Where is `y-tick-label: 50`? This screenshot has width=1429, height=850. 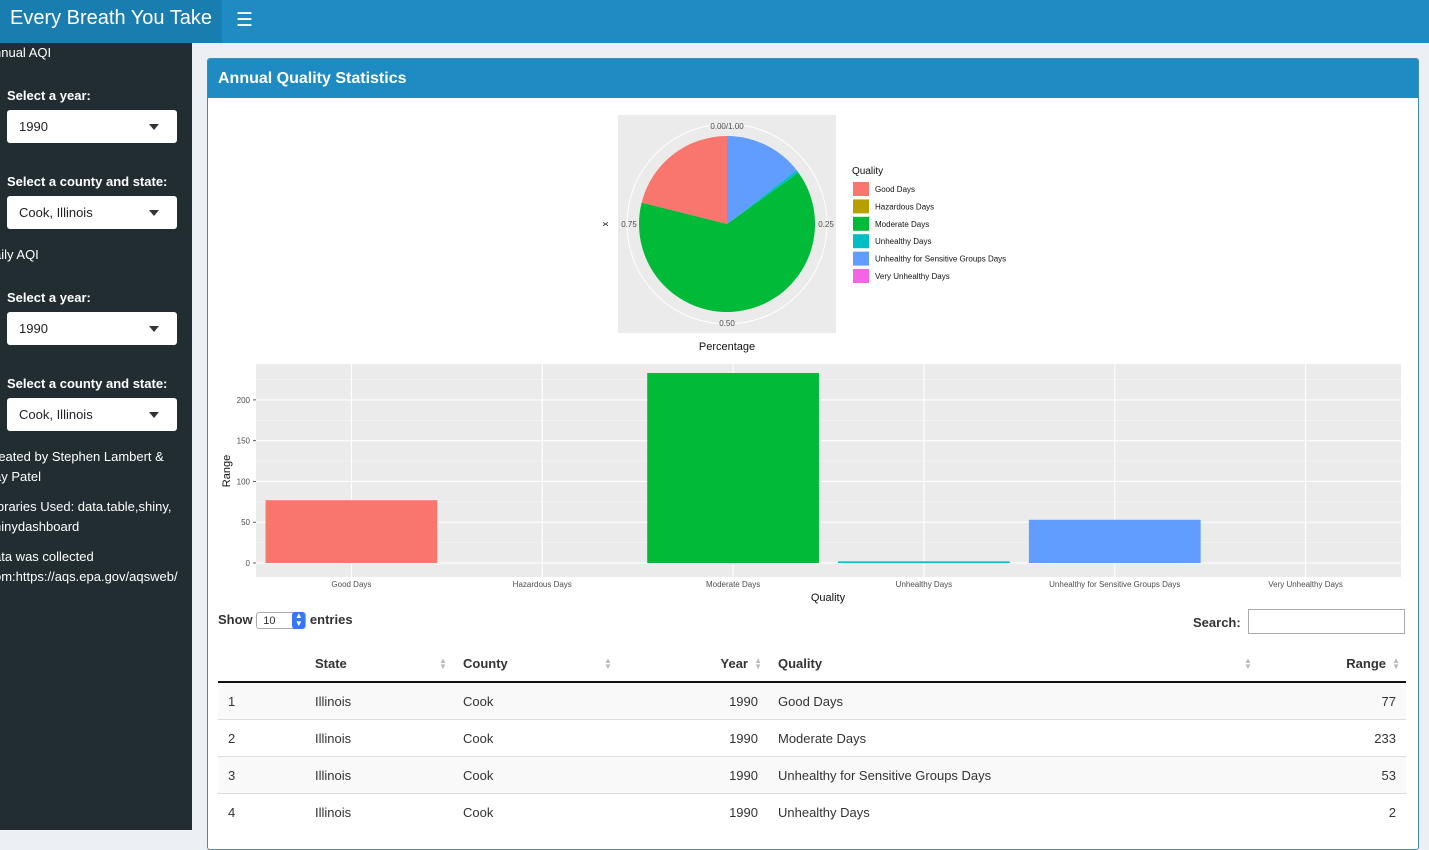 y-tick-label: 50 is located at coordinates (245, 522).